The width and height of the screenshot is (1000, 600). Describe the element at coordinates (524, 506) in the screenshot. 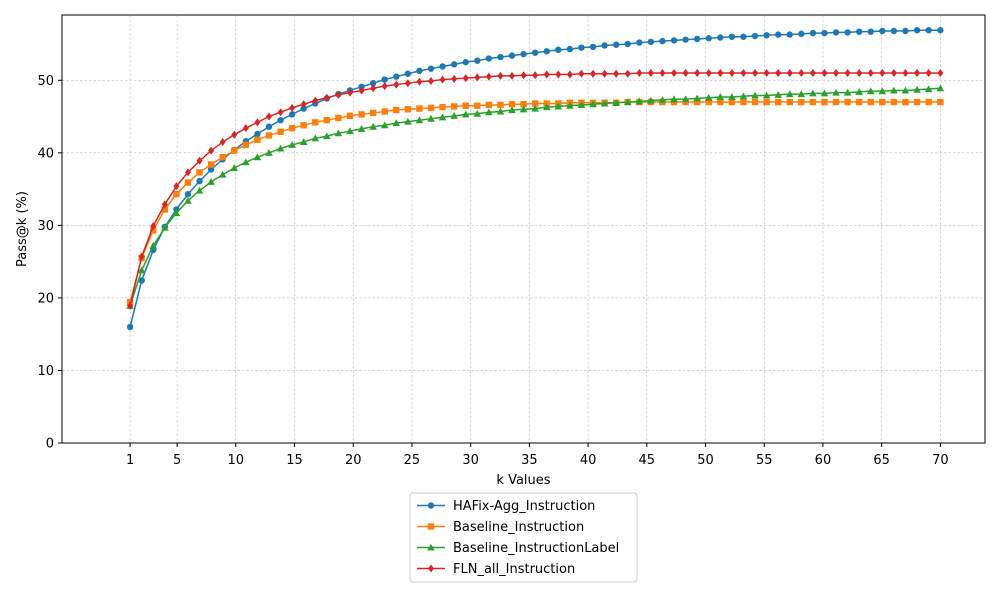

I see `legend-label: HAFix-Agg_Instruction` at that location.